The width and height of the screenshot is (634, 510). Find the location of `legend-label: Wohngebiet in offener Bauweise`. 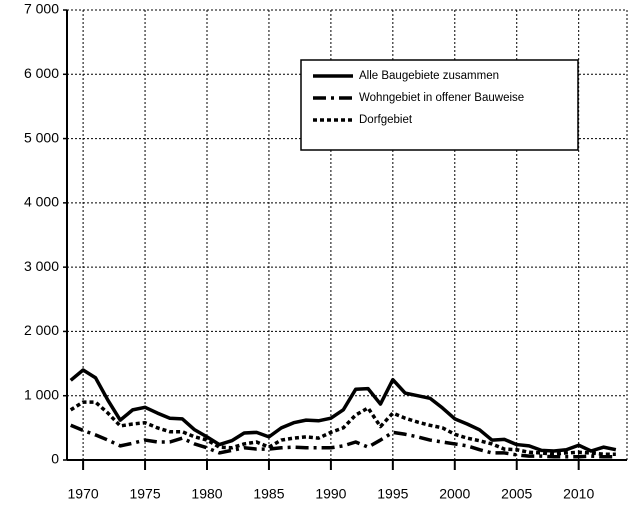

legend-label: Wohngebiet in offener Bauweise is located at coordinates (441, 98).